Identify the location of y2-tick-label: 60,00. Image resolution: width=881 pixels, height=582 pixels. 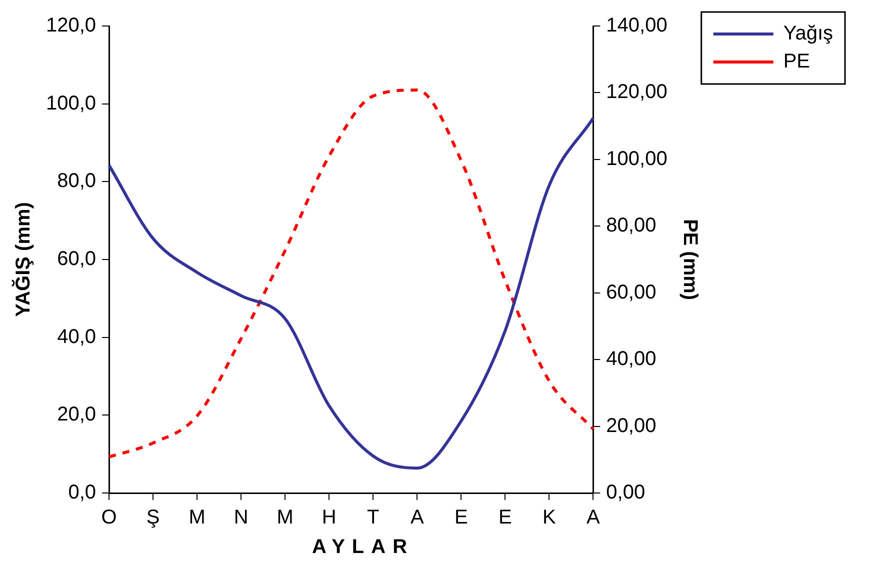
(631, 292).